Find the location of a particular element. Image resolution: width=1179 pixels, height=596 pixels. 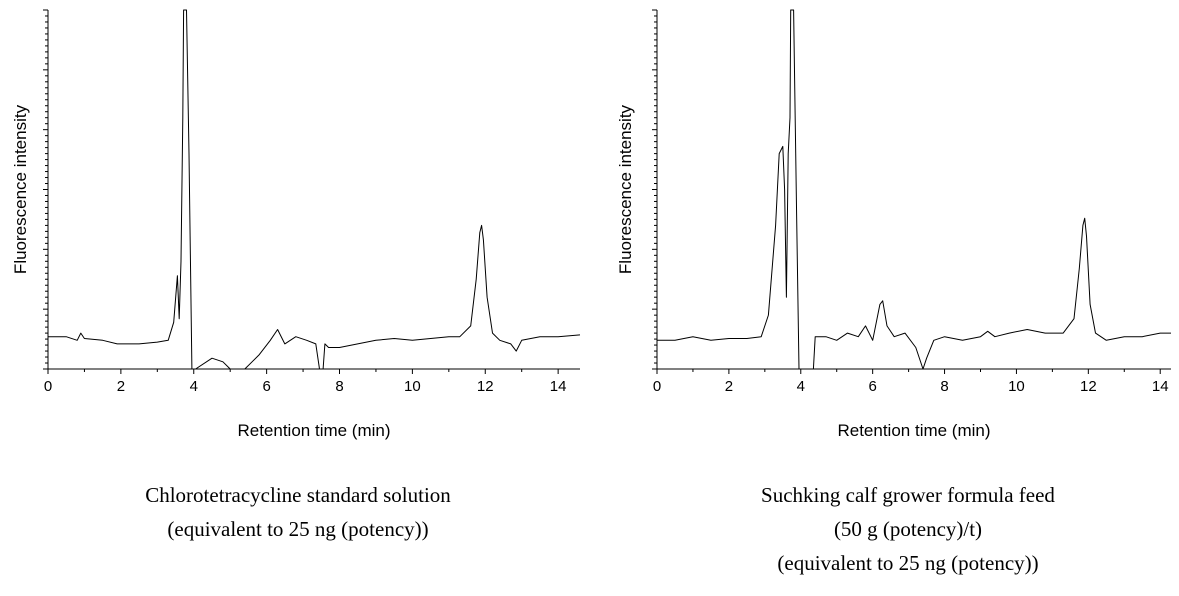

caption-line-2: (50 g (potency)/t) is located at coordinates (908, 529).